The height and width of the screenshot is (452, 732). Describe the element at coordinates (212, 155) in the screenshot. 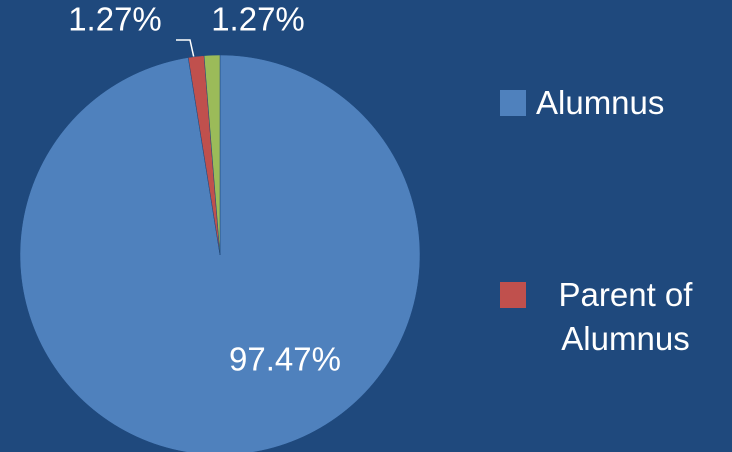

I see `pie-slice` at that location.